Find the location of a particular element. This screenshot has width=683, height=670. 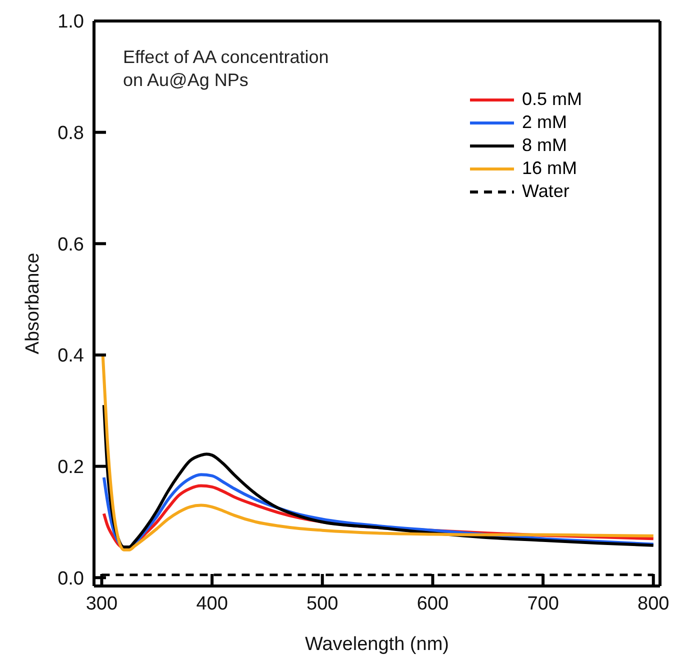

y-tick-label: 0.8 is located at coordinates (71, 133).